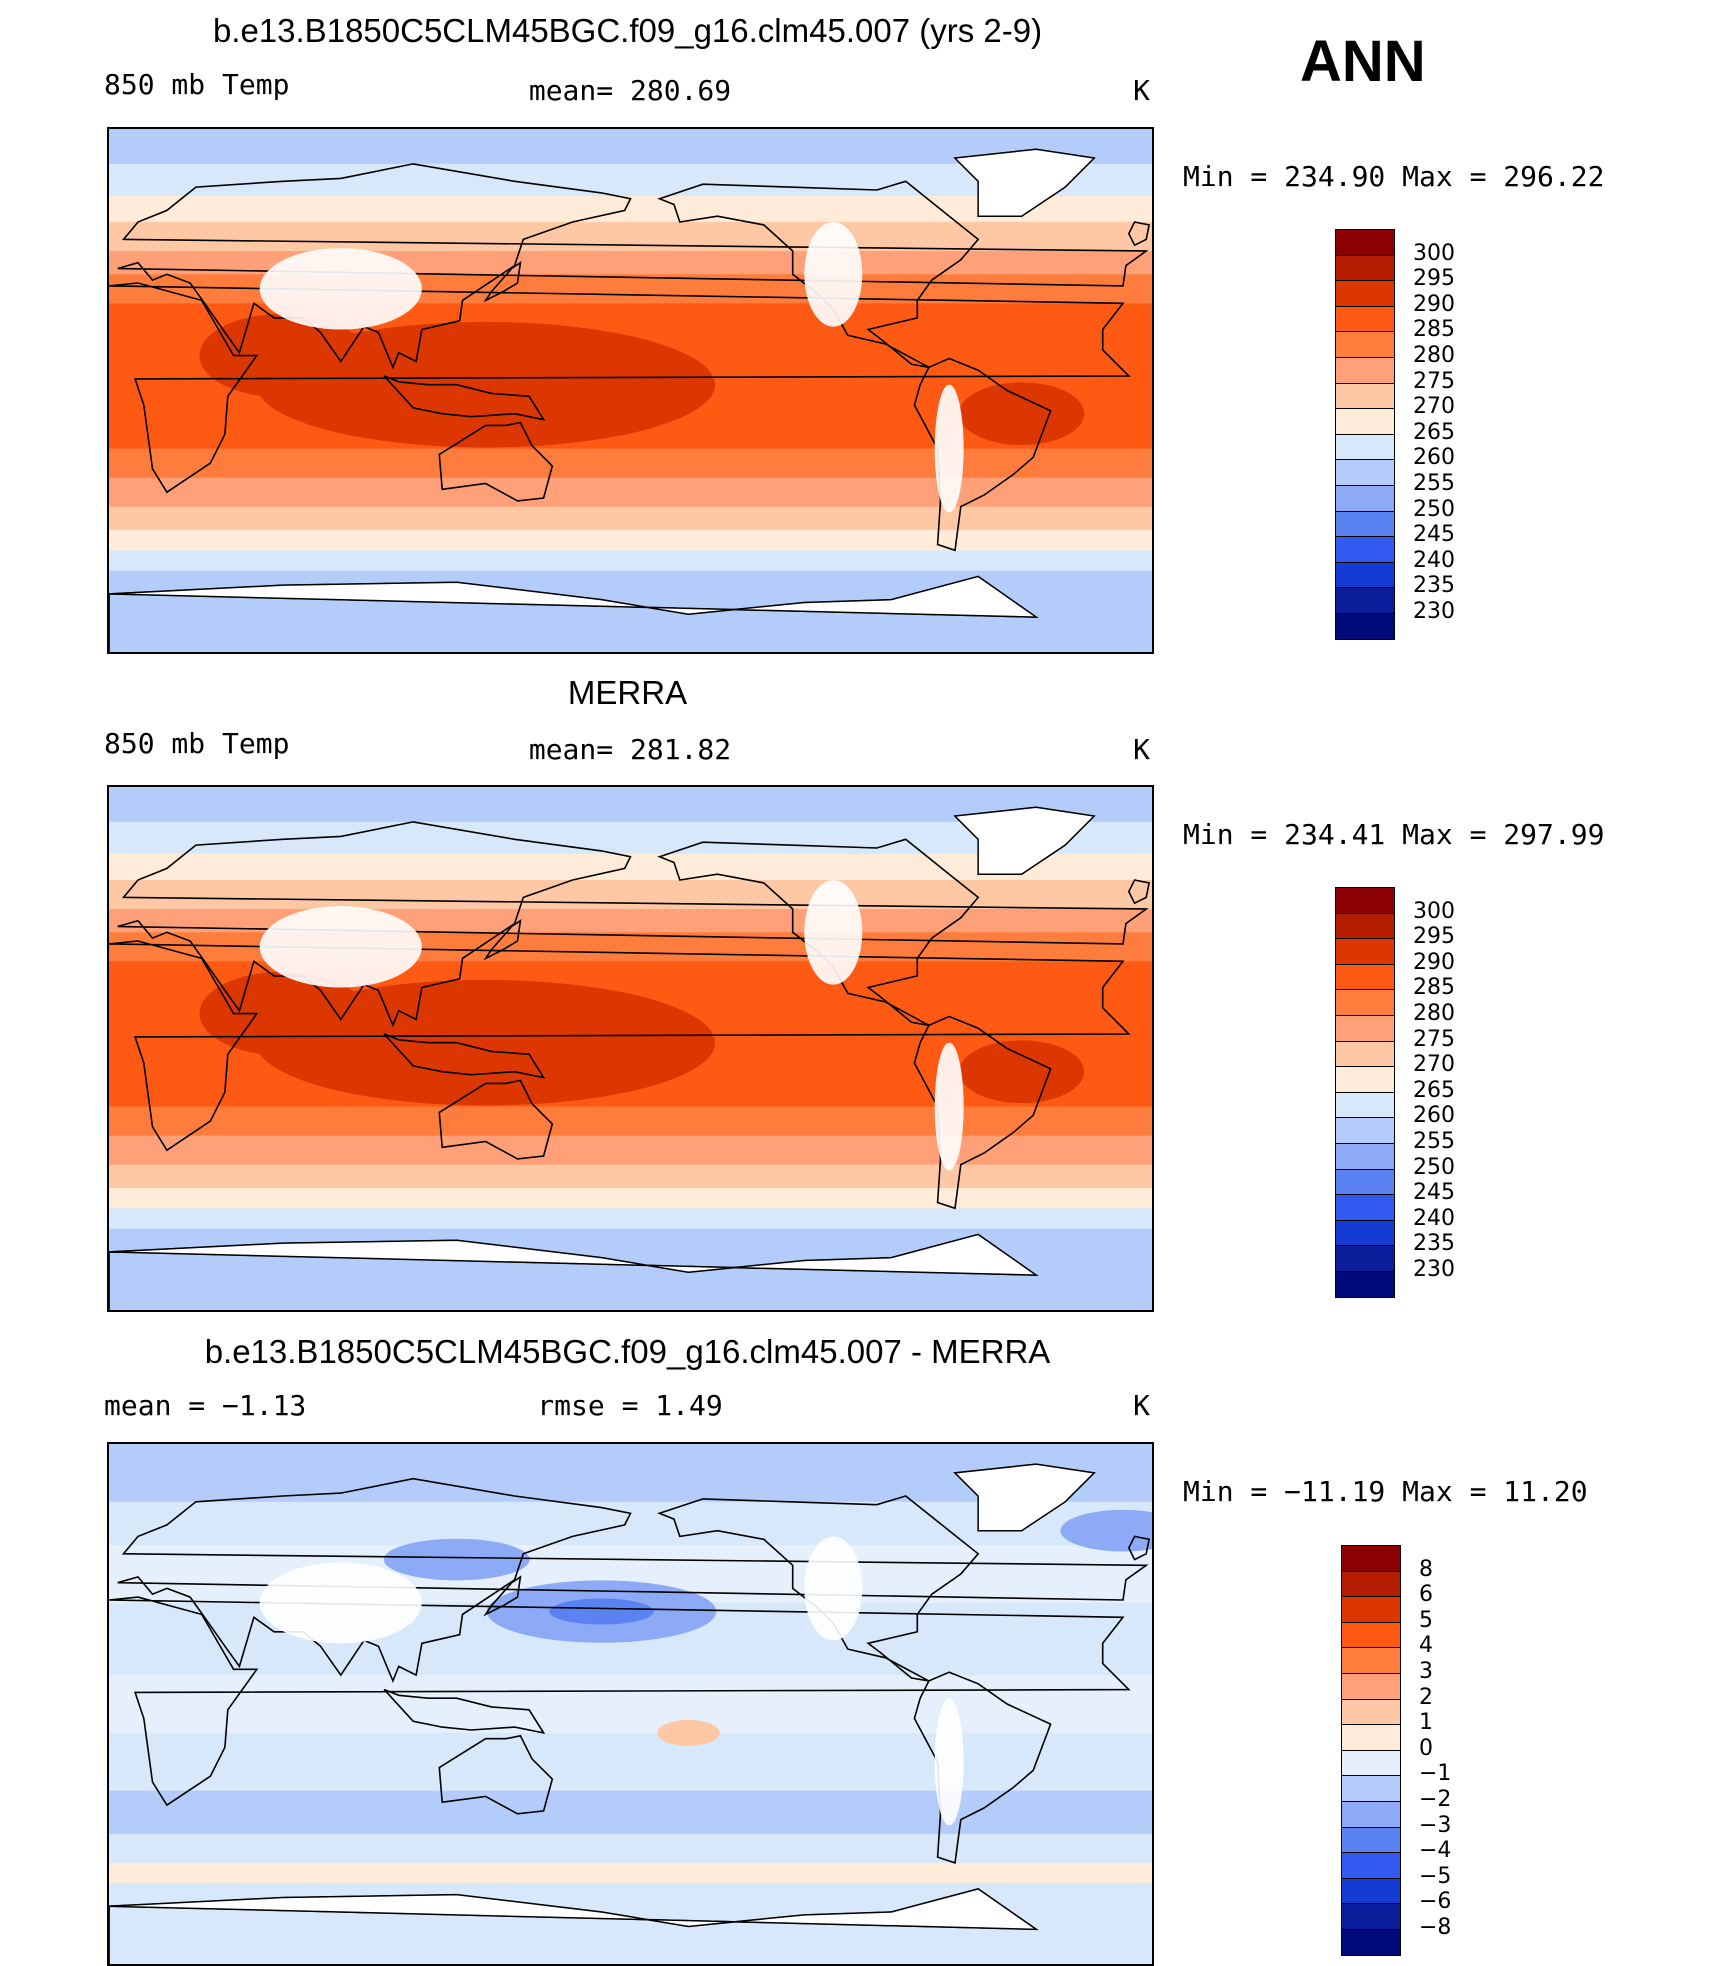  I want to click on colorbar-tick-label: 6, so click(1426, 1595).